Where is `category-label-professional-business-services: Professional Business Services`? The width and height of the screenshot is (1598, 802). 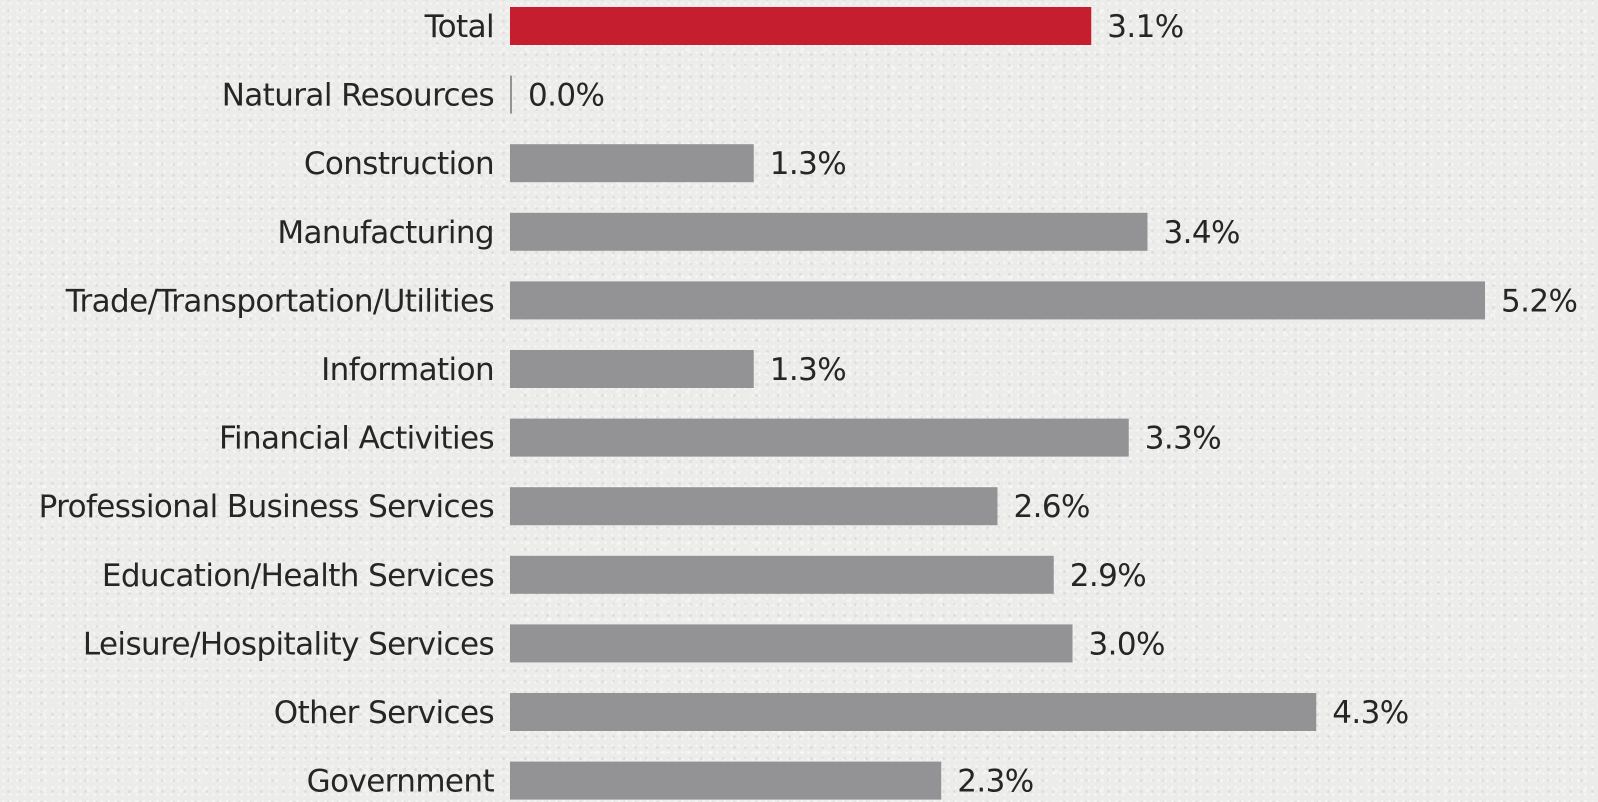 category-label-professional-business-services: Professional Business Services is located at coordinates (266, 507).